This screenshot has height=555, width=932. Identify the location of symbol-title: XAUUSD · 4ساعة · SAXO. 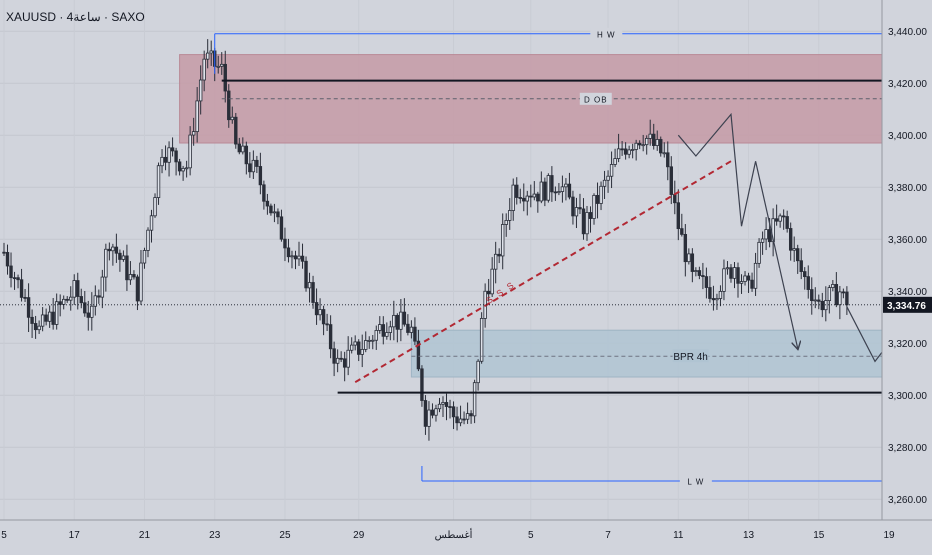
(75, 17).